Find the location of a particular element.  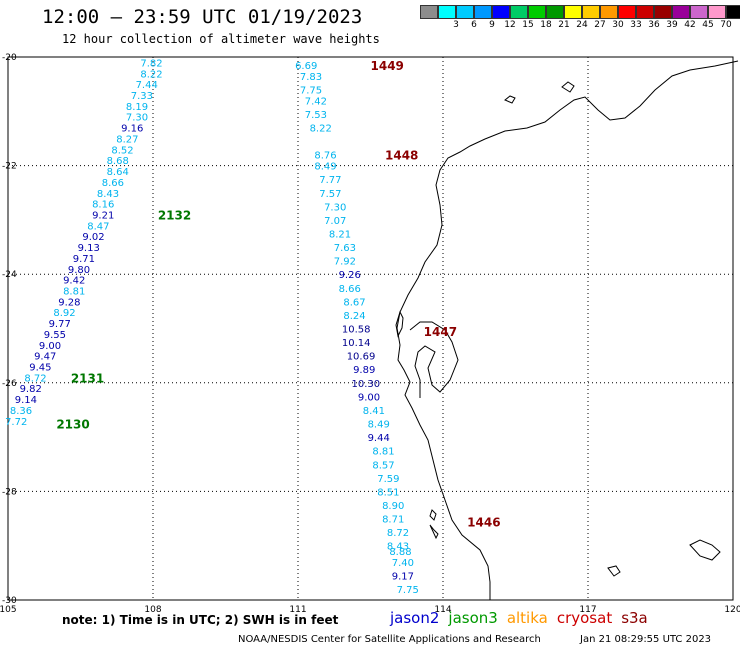

swh-value: 10.14 is located at coordinates (356, 343).